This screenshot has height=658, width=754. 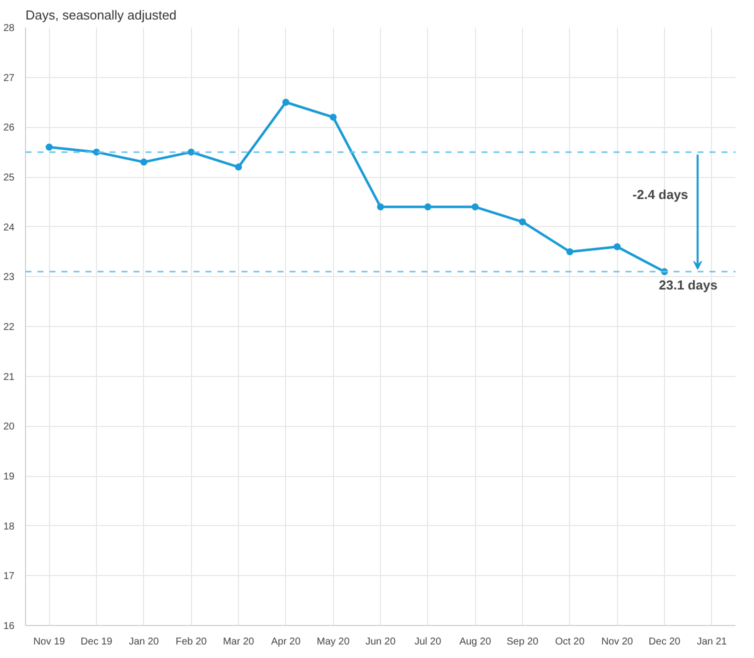 I want to click on x-tick-label: Jan 21, so click(x=712, y=642).